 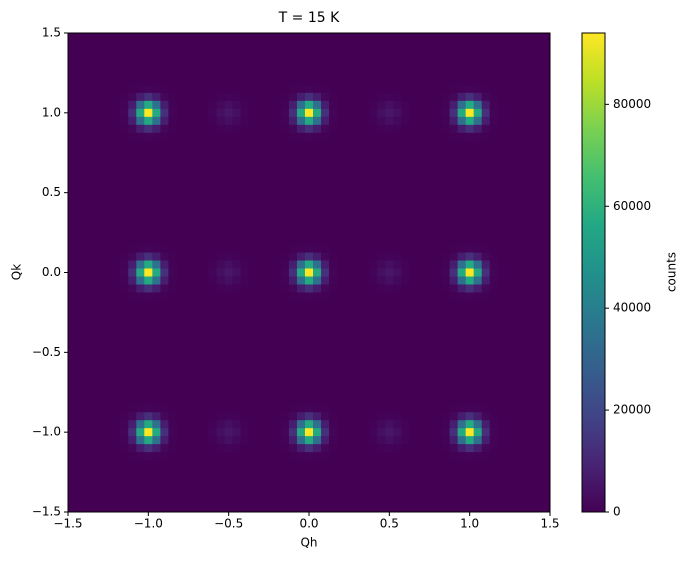 What do you see at coordinates (51, 192) in the screenshot?
I see `y-tick-label: 0.5` at bounding box center [51, 192].